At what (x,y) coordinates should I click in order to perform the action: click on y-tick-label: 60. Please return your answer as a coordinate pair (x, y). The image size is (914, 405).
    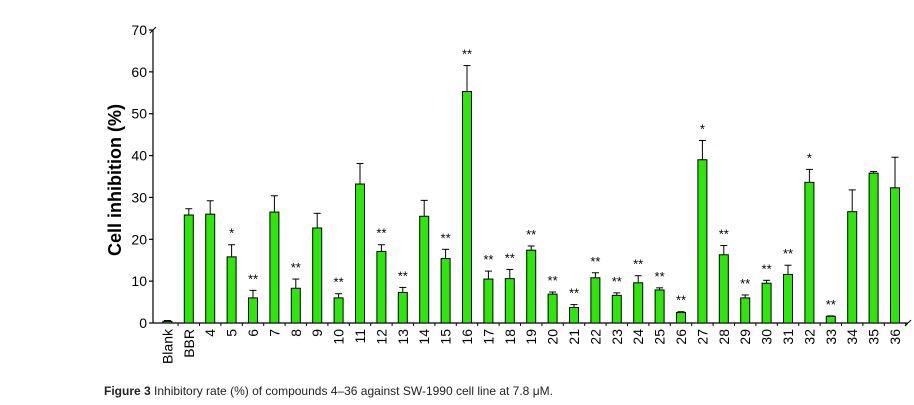
    Looking at the image, I should click on (139, 72).